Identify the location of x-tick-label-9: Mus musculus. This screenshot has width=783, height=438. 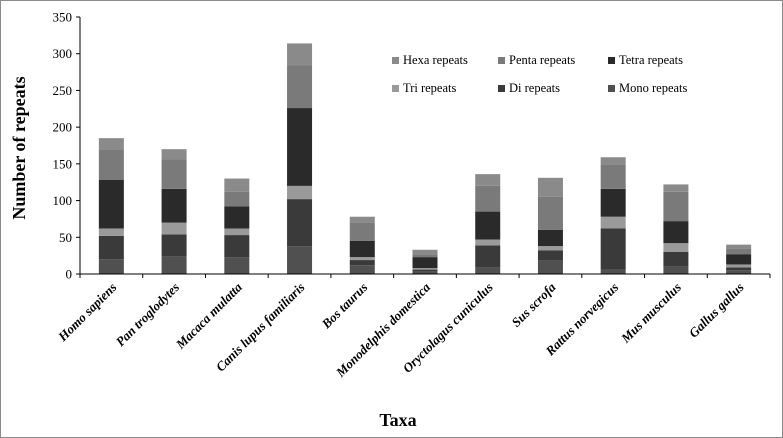
(650, 313).